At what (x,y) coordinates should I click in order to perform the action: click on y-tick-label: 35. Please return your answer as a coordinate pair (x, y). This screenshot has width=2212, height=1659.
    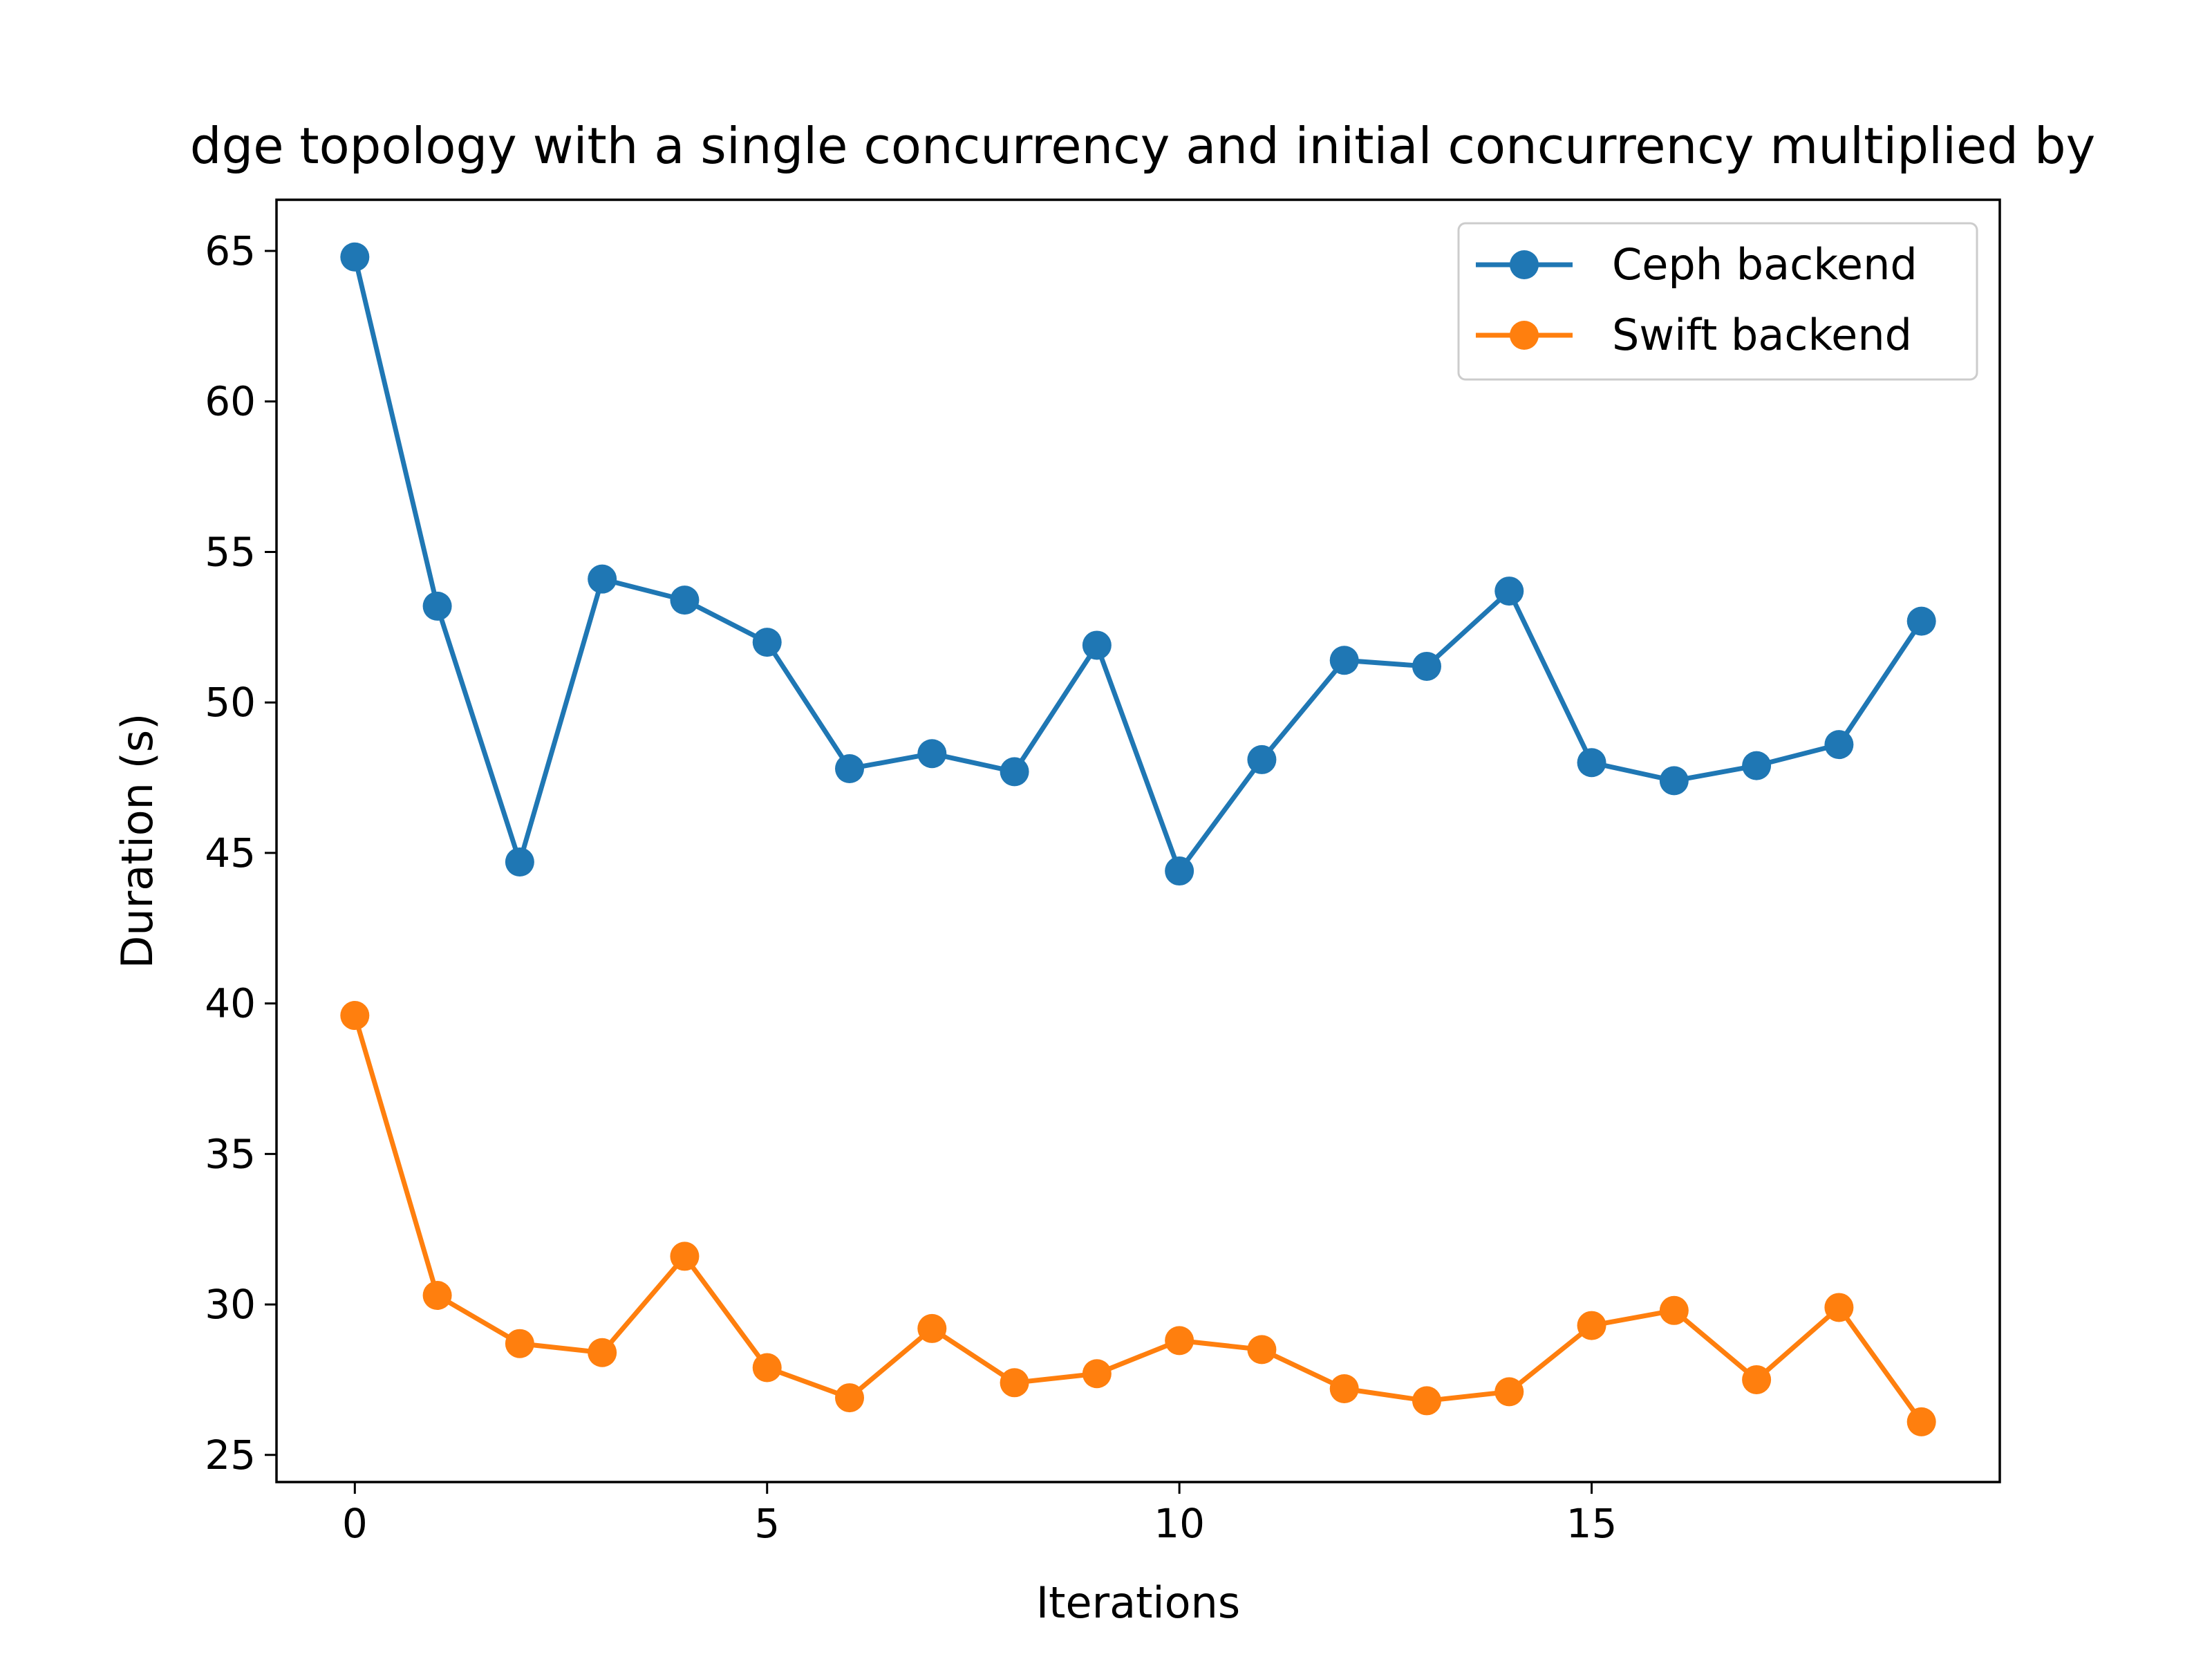
    Looking at the image, I should click on (231, 1153).